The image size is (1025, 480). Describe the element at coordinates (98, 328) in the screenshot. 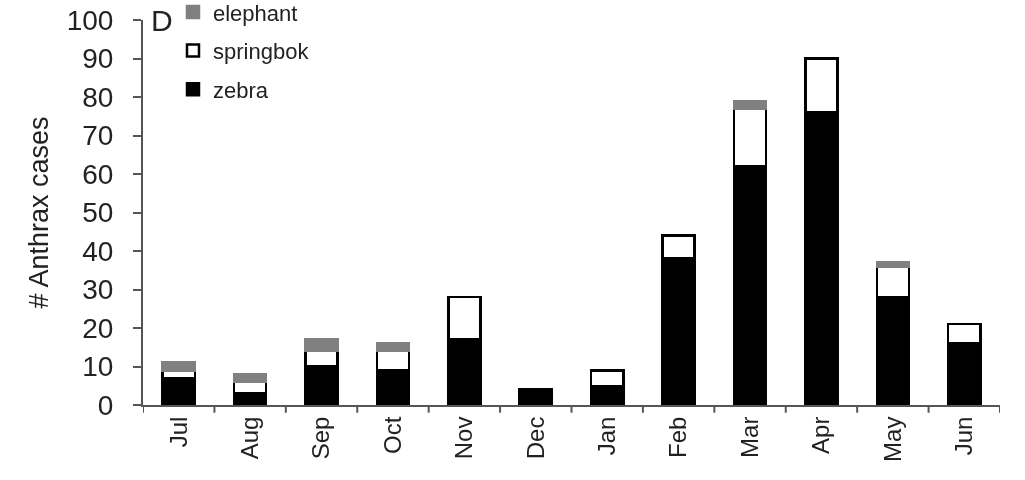

I see `y-tick-label: 20` at that location.